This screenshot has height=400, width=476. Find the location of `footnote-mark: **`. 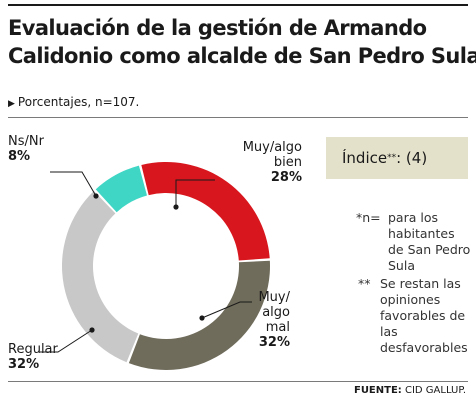

footnote-mark: ** is located at coordinates (364, 283).